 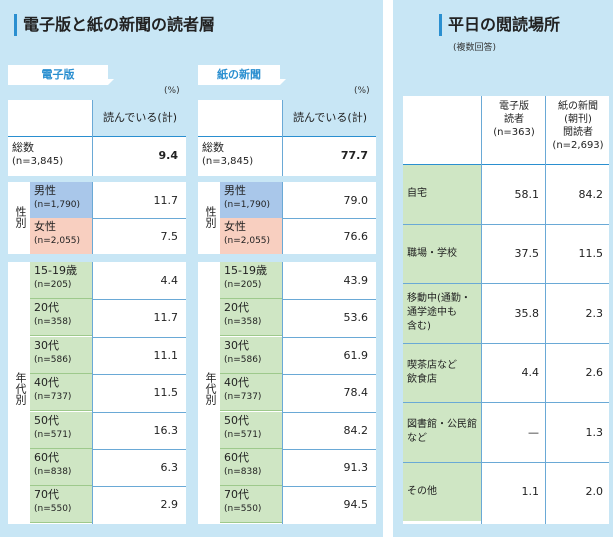 I want to click on gender-group-label: 性別, so click(x=20, y=217).